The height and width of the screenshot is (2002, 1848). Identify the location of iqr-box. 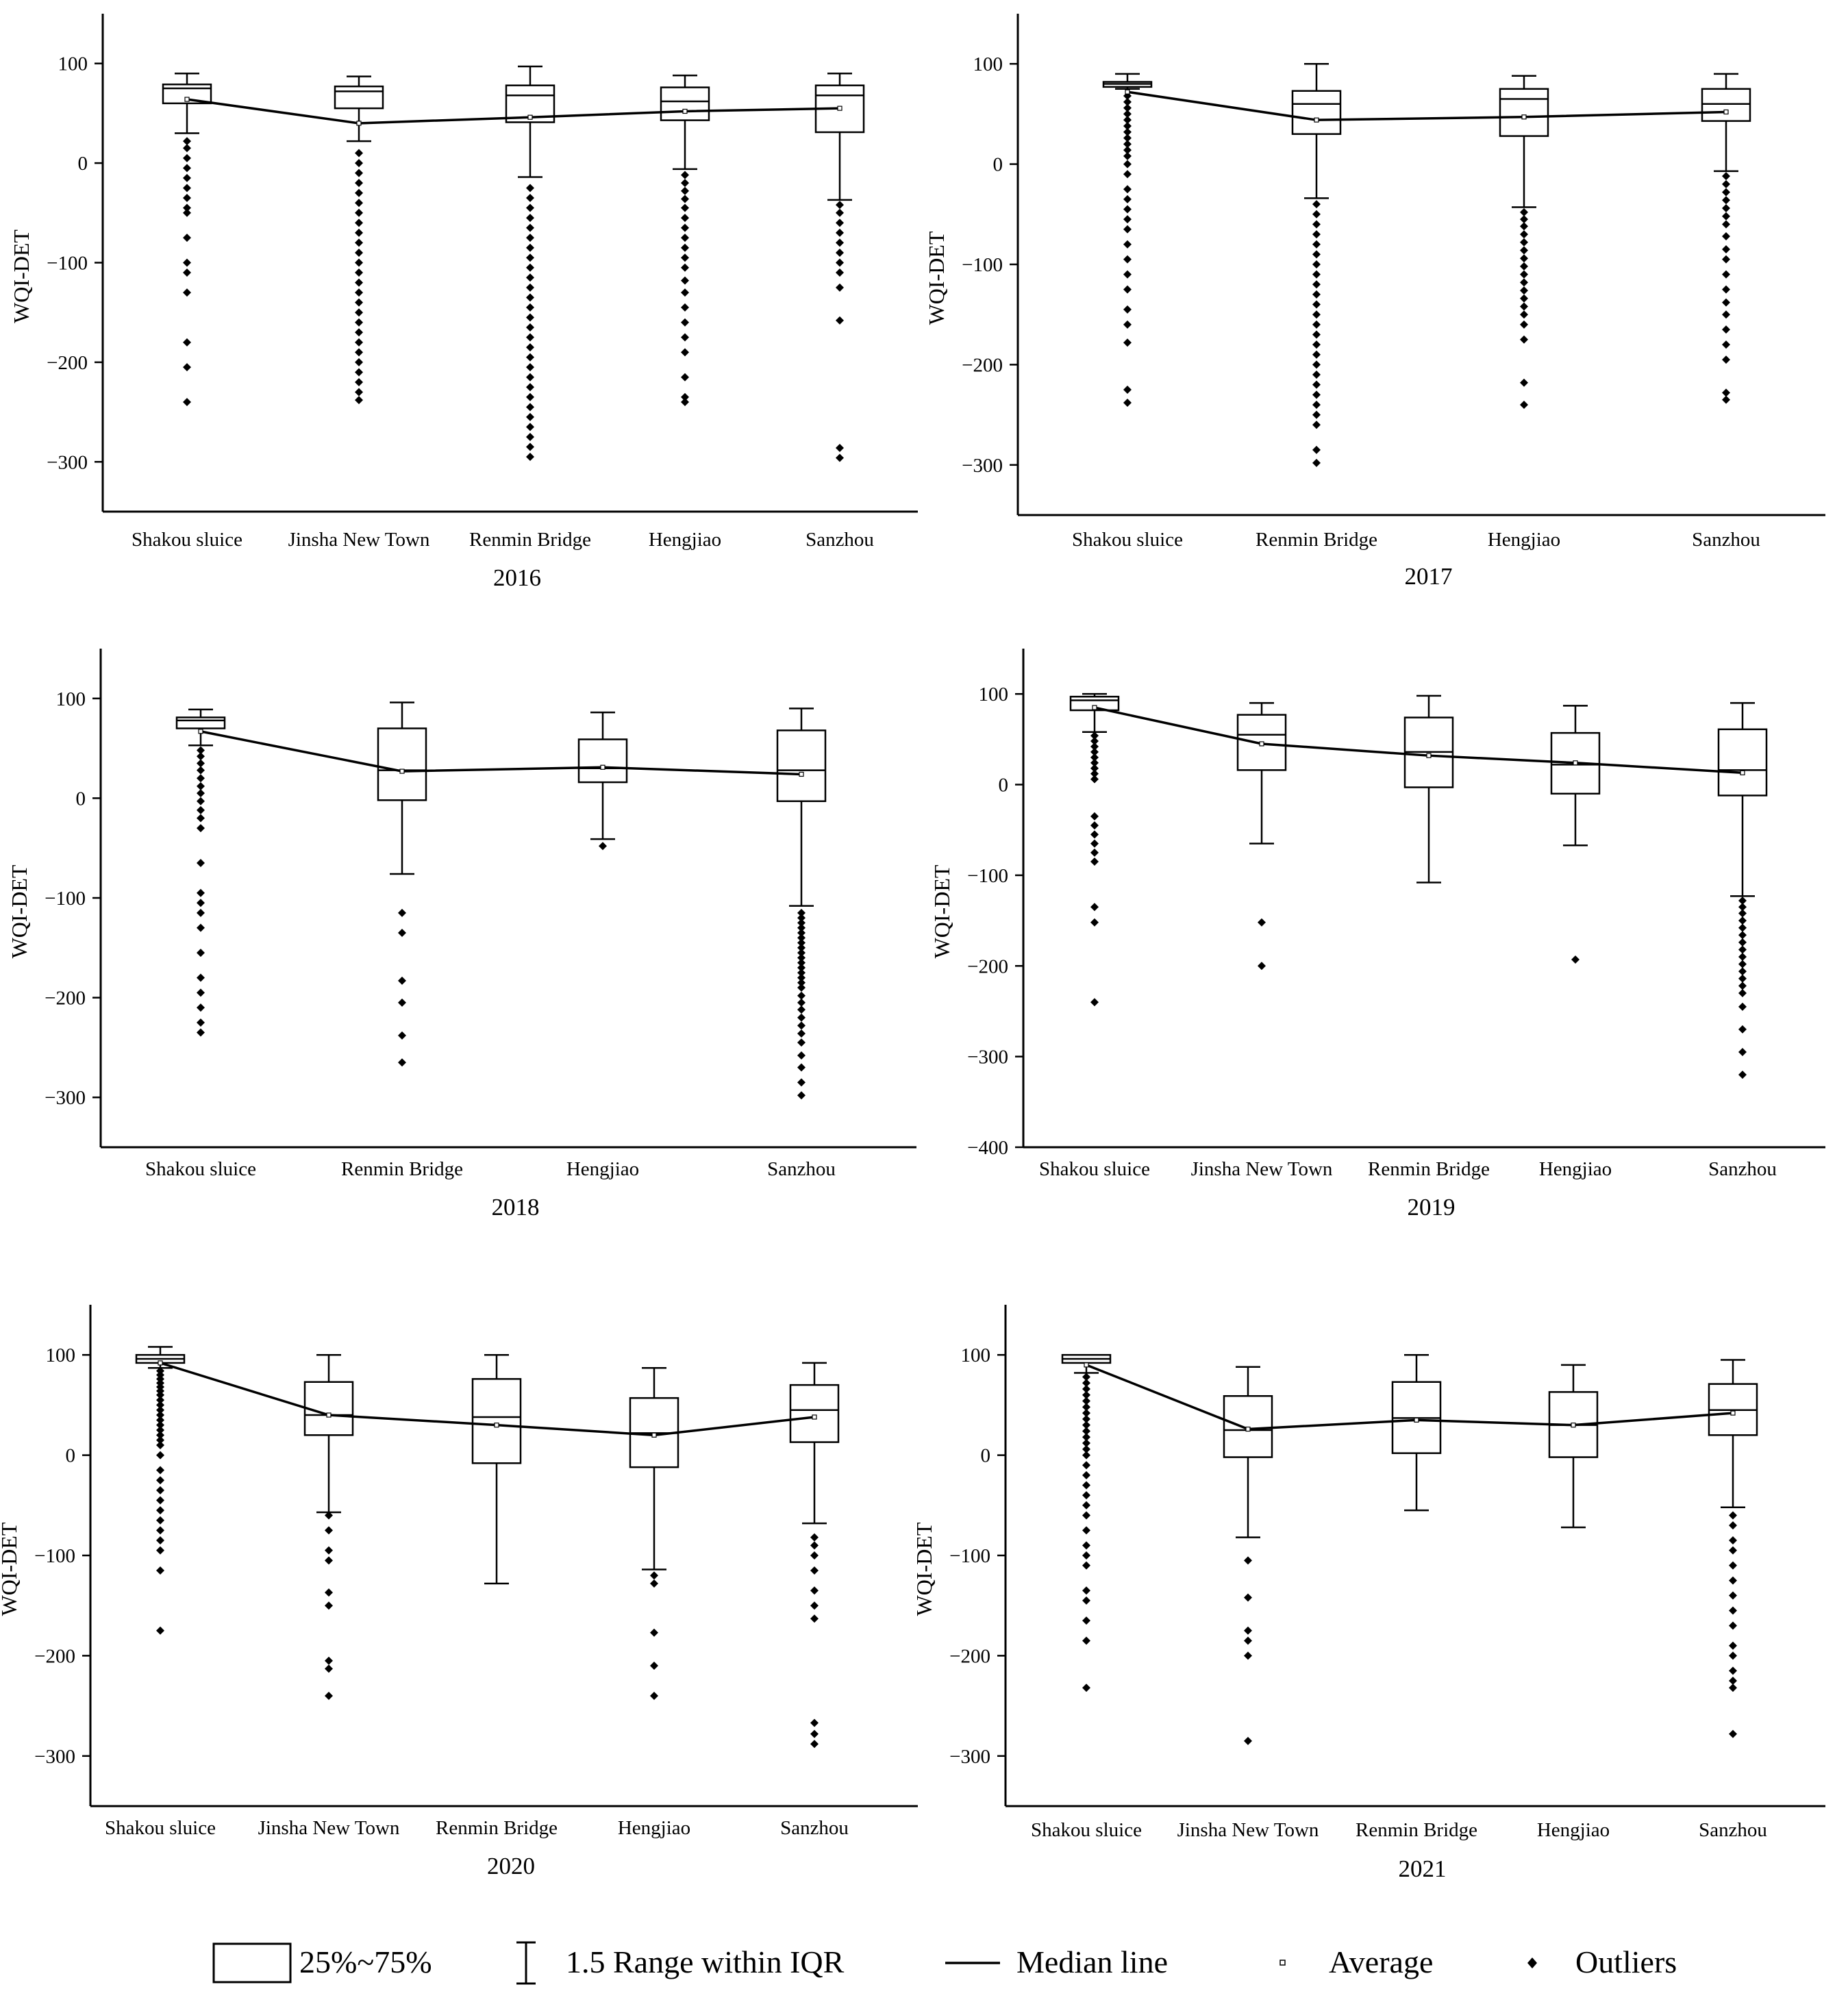
(1742, 763).